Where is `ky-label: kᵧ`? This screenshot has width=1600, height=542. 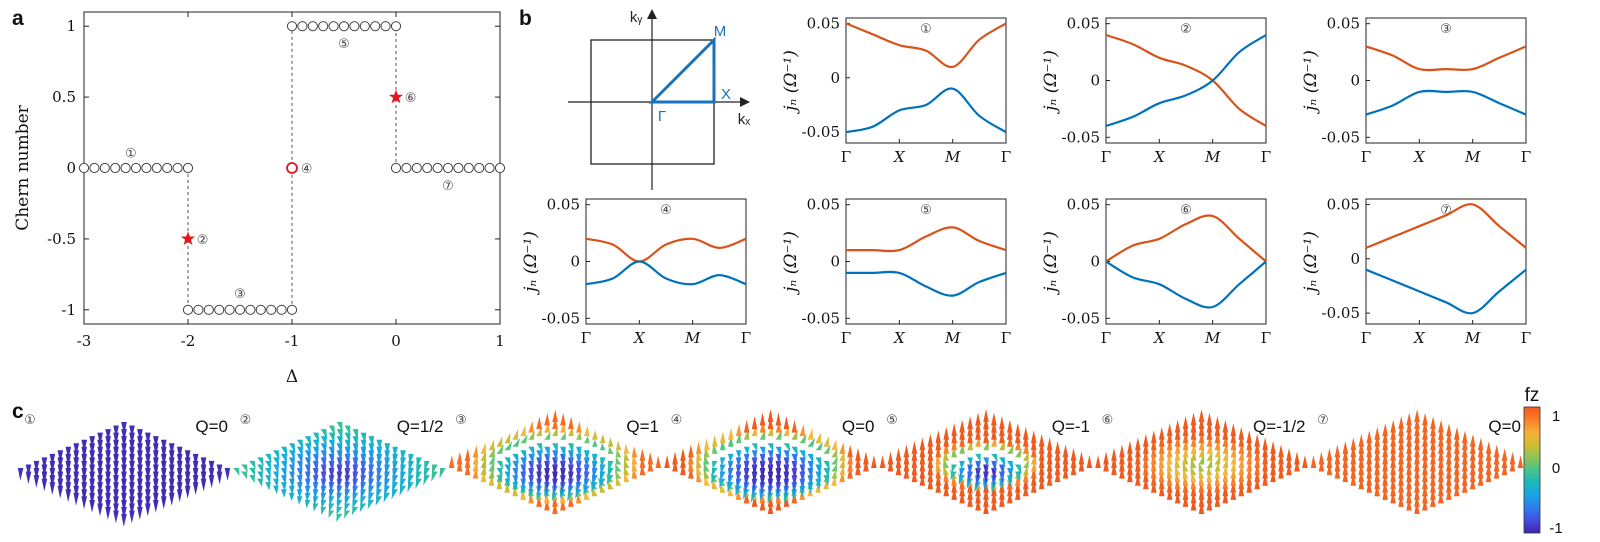 ky-label: kᵧ is located at coordinates (636, 17).